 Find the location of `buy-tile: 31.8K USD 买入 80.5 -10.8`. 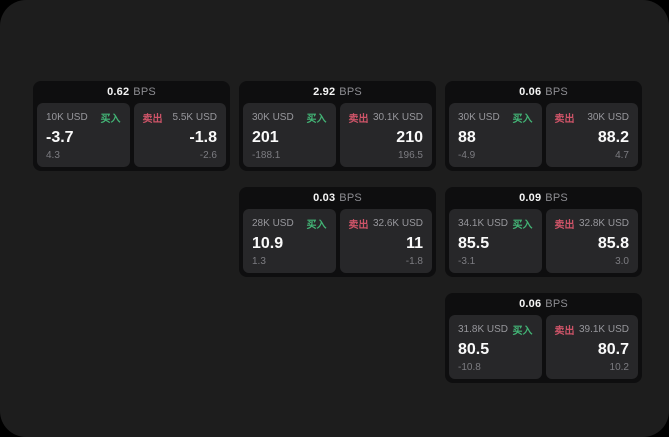

buy-tile: 31.8K USD 买入 80.5 -10.8 is located at coordinates (495, 347).